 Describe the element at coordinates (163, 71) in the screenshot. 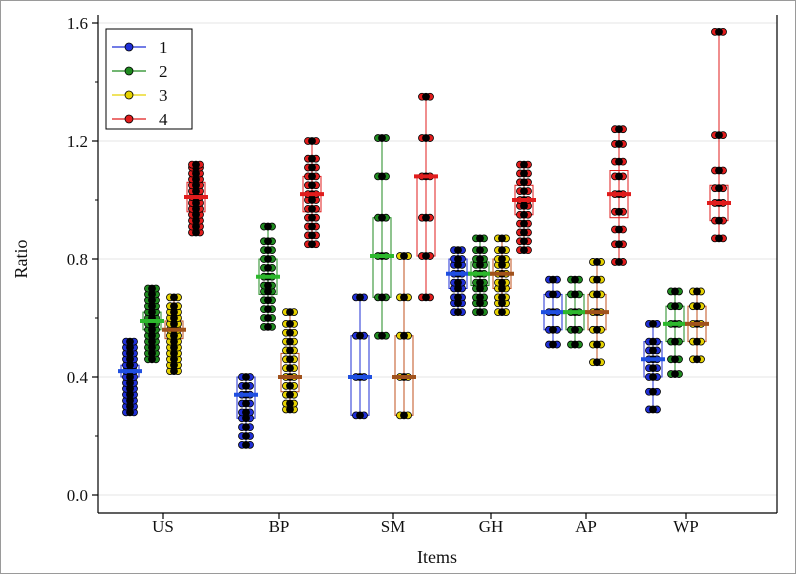

I see `legend-entry-label: 2` at that location.